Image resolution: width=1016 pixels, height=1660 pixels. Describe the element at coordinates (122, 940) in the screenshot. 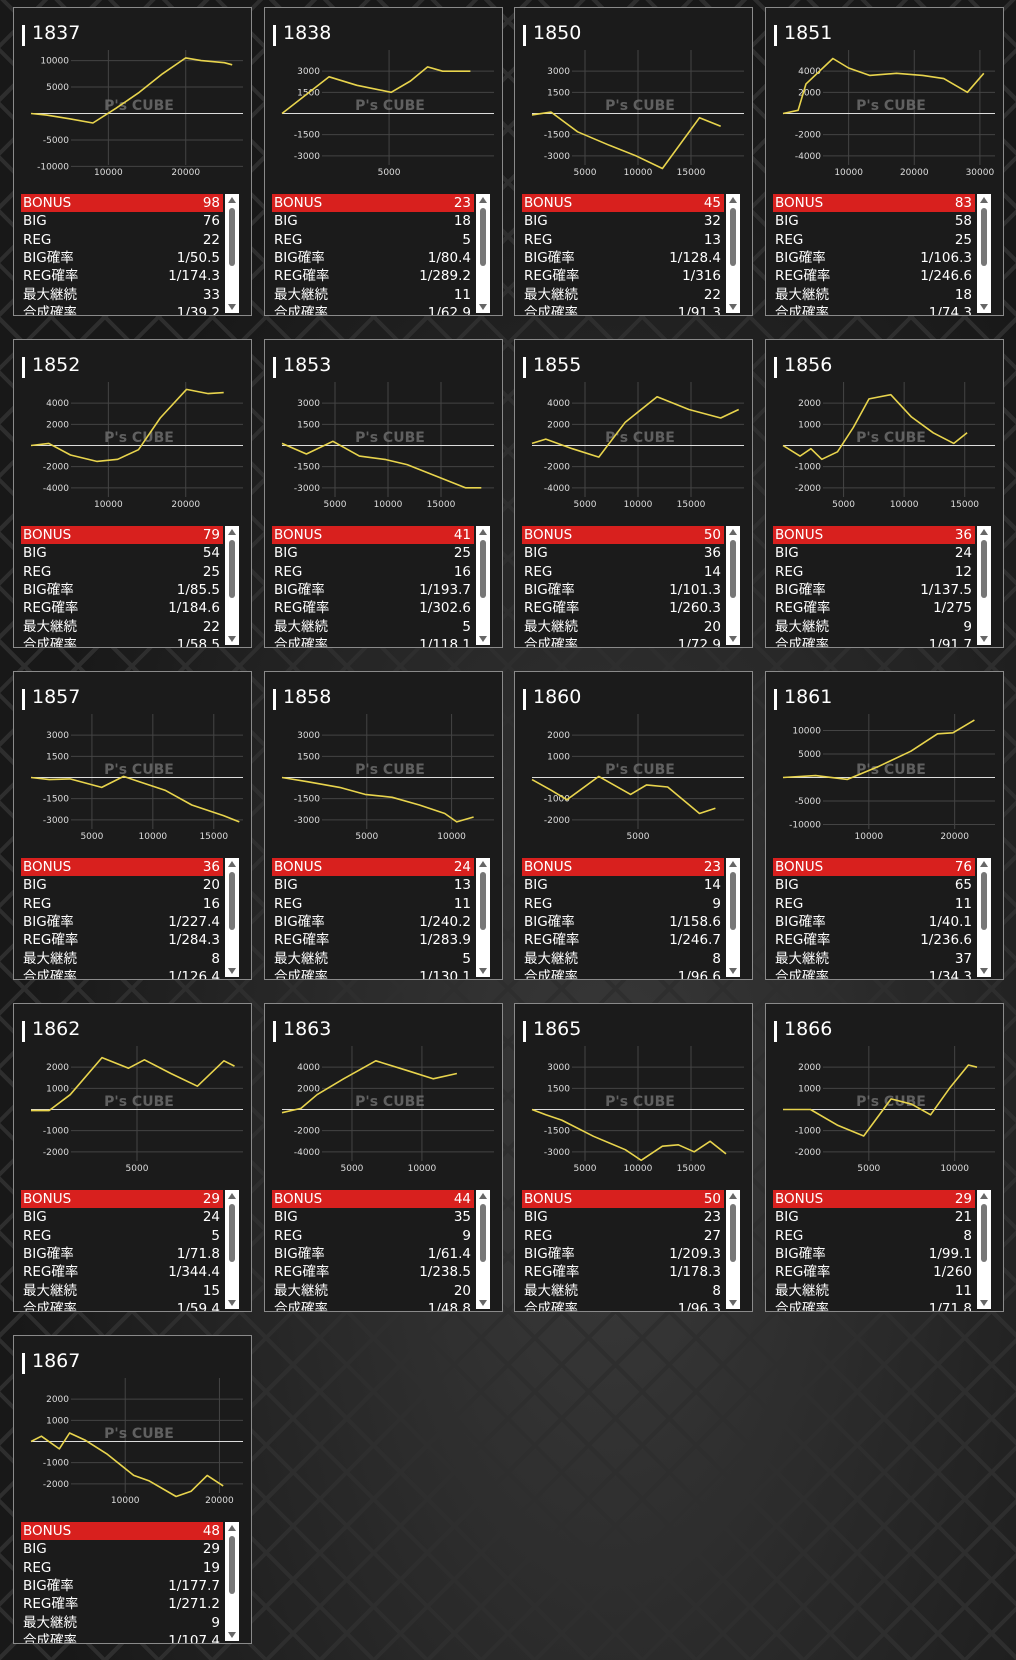

I see `stat-row: REG確率 1/284.3` at that location.